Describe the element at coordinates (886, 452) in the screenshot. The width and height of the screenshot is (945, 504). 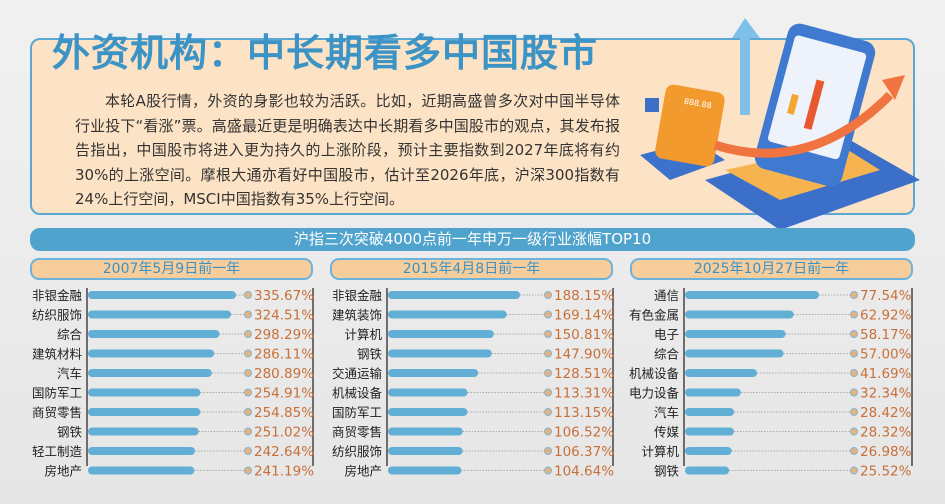
I see `value-label: 26.98%` at that location.